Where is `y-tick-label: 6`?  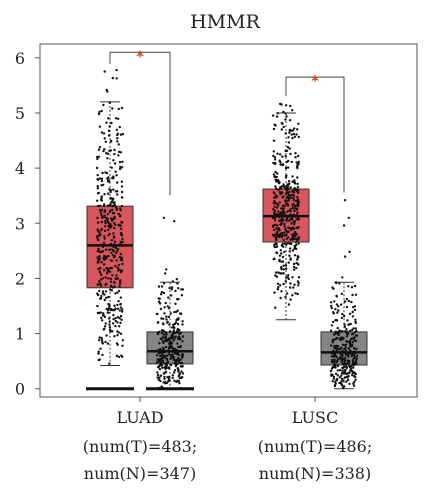
y-tick-label: 6 is located at coordinates (20, 58).